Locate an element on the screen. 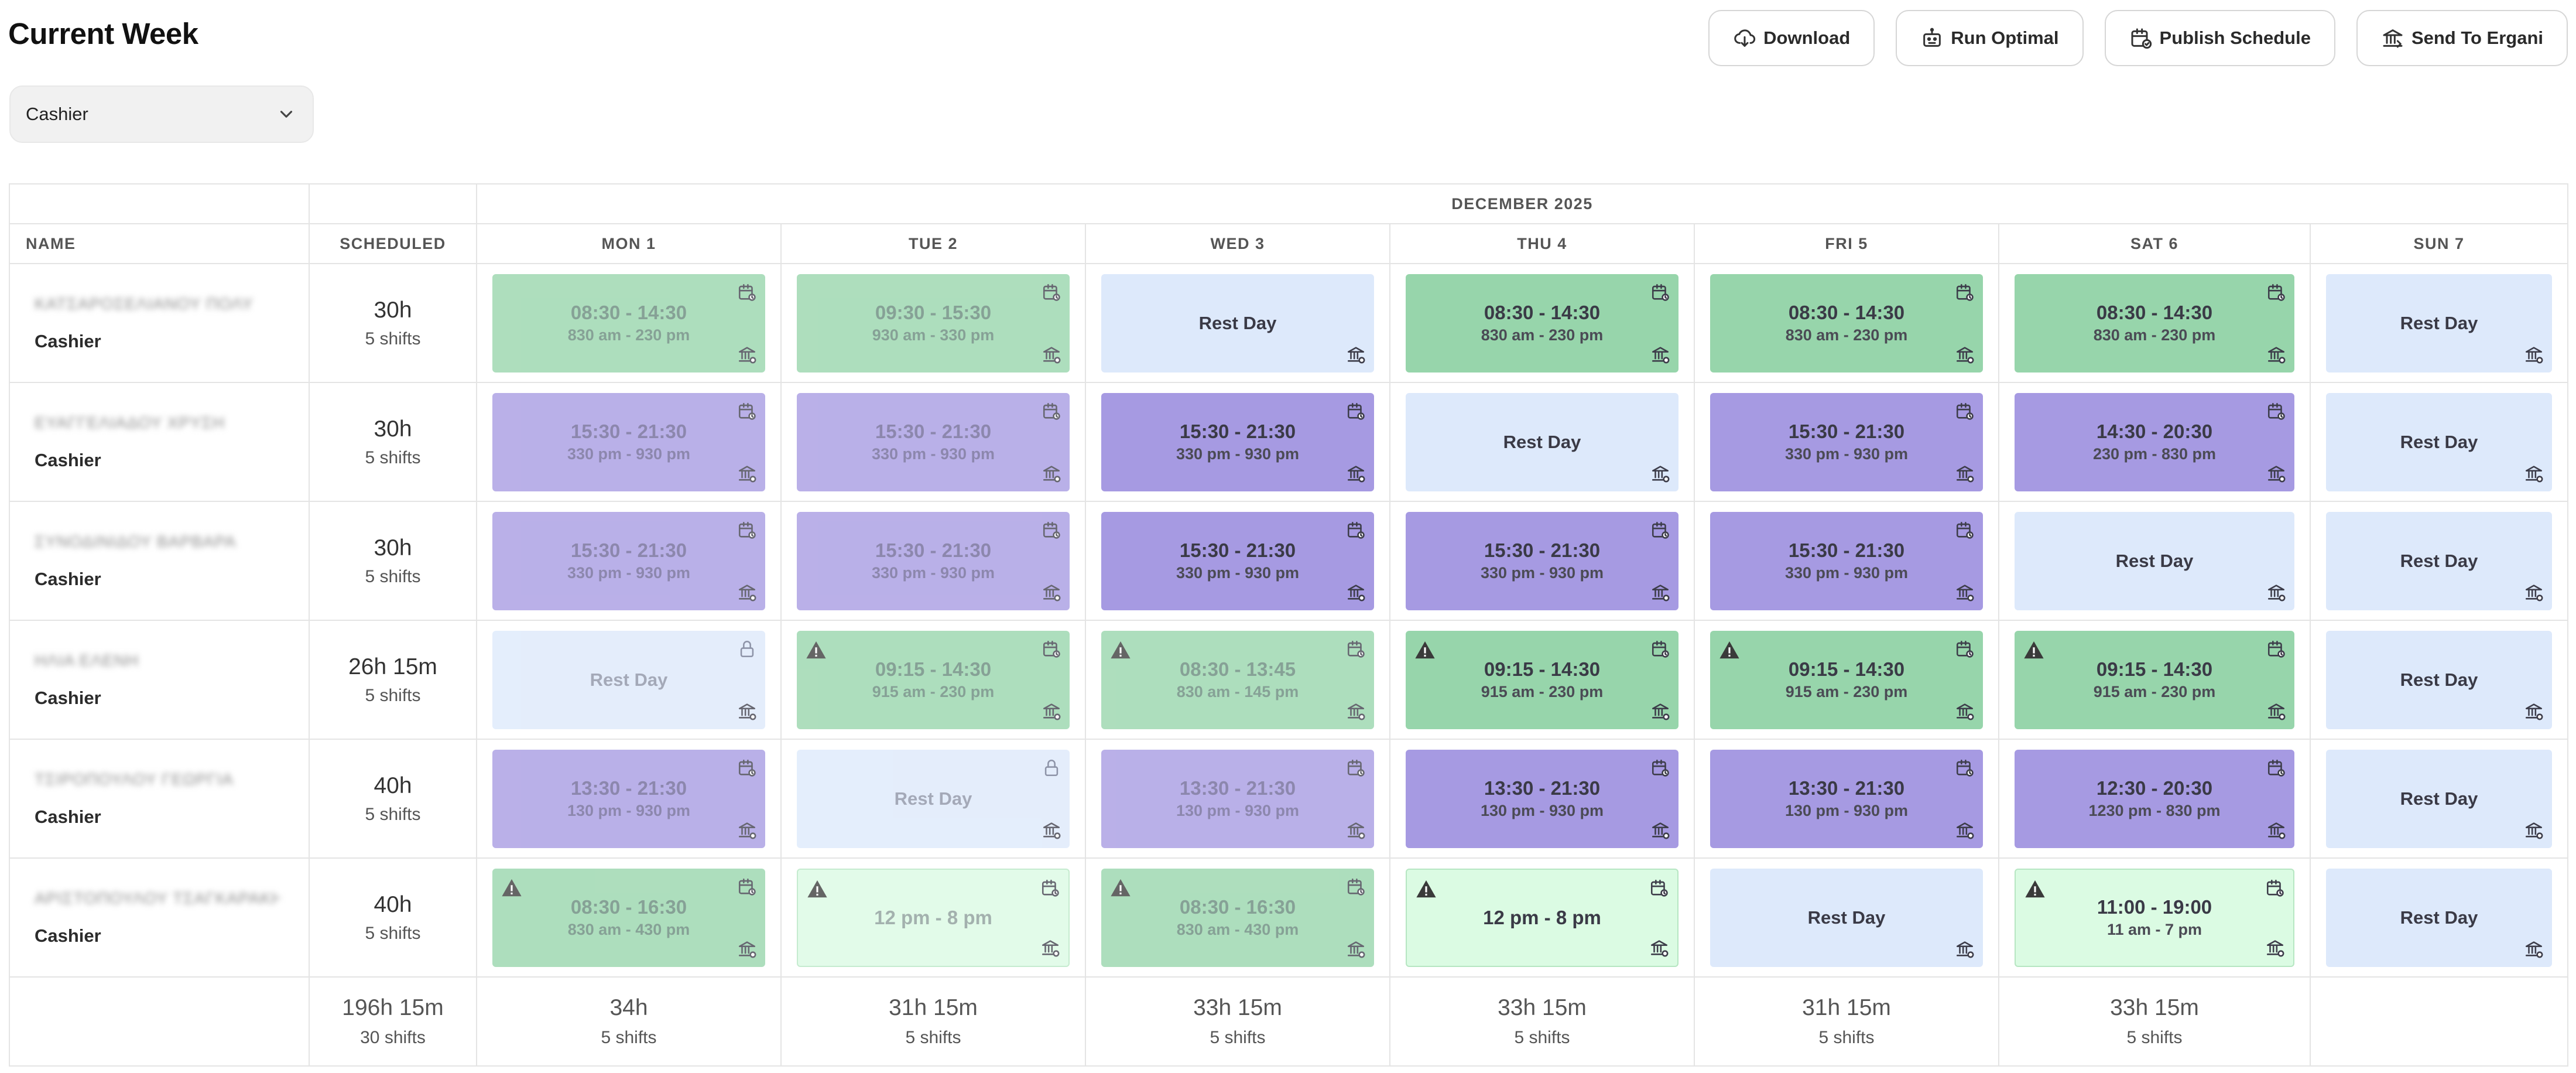 This screenshot has width=2576, height=1073. position-select: Cashier is located at coordinates (161, 115).